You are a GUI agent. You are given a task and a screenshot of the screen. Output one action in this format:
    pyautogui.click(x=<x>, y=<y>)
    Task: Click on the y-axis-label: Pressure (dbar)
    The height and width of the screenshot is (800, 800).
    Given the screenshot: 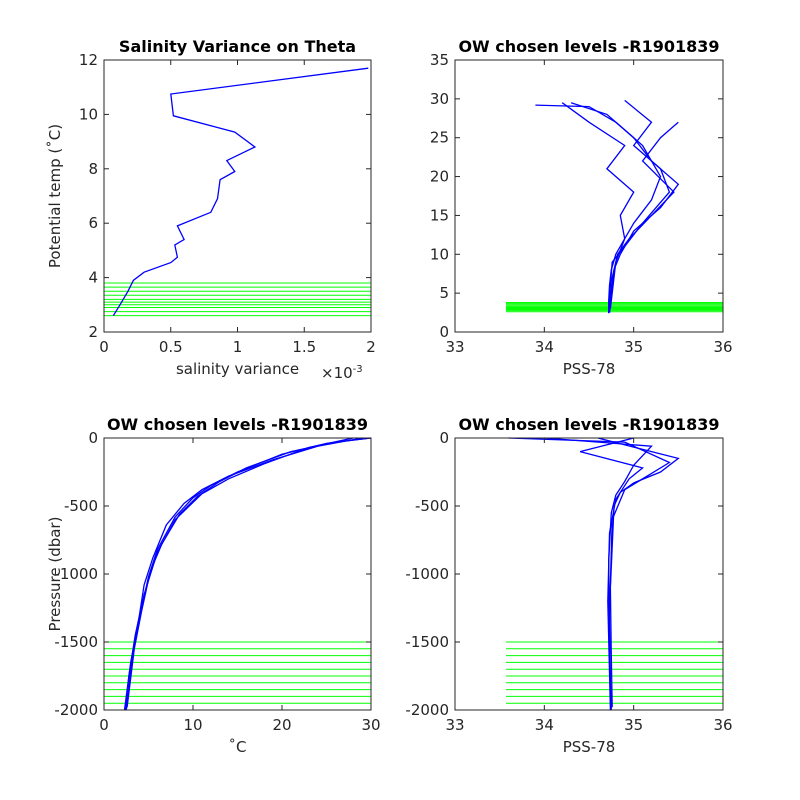 What is the action you would take?
    pyautogui.click(x=55, y=574)
    